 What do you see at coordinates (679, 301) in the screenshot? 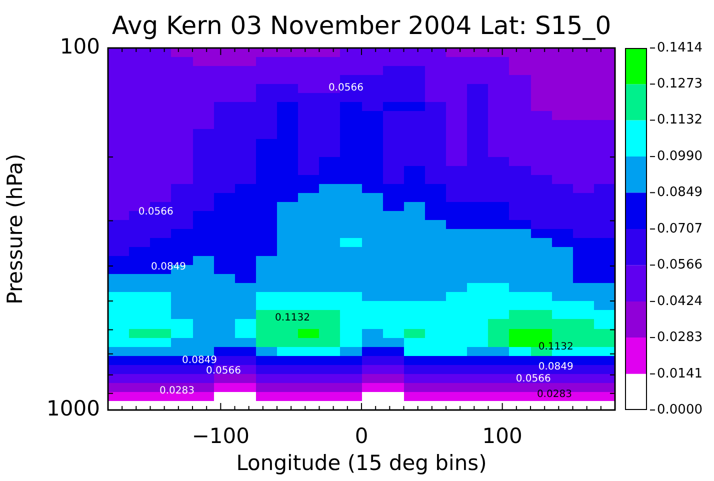
I see `color-bar-label: 0.0424` at bounding box center [679, 301].